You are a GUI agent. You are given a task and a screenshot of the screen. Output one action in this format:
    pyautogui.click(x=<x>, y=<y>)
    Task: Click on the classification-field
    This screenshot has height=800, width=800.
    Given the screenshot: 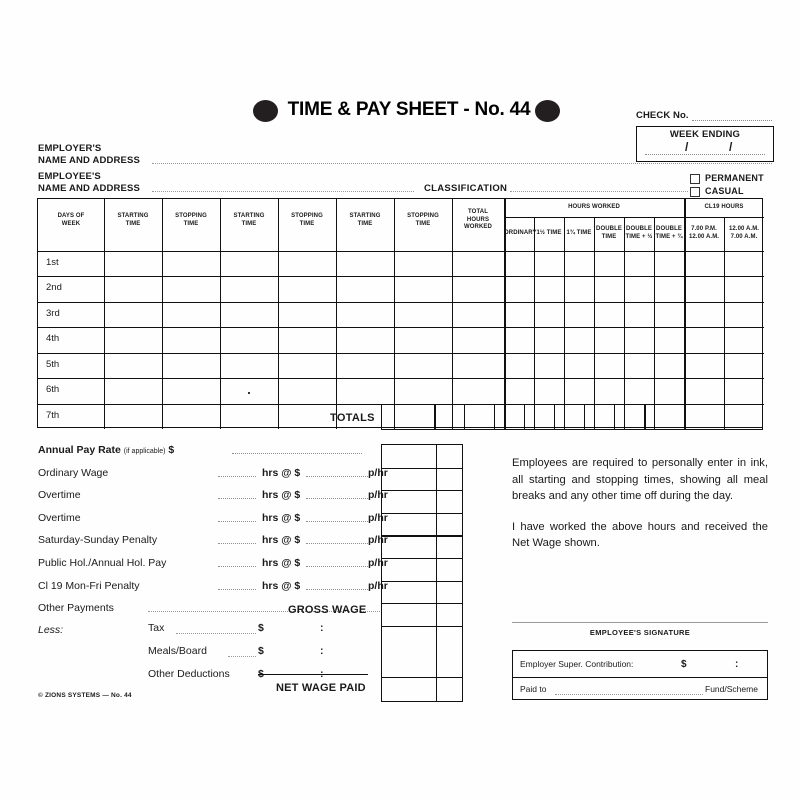 What is the action you would take?
    pyautogui.click(x=599, y=191)
    